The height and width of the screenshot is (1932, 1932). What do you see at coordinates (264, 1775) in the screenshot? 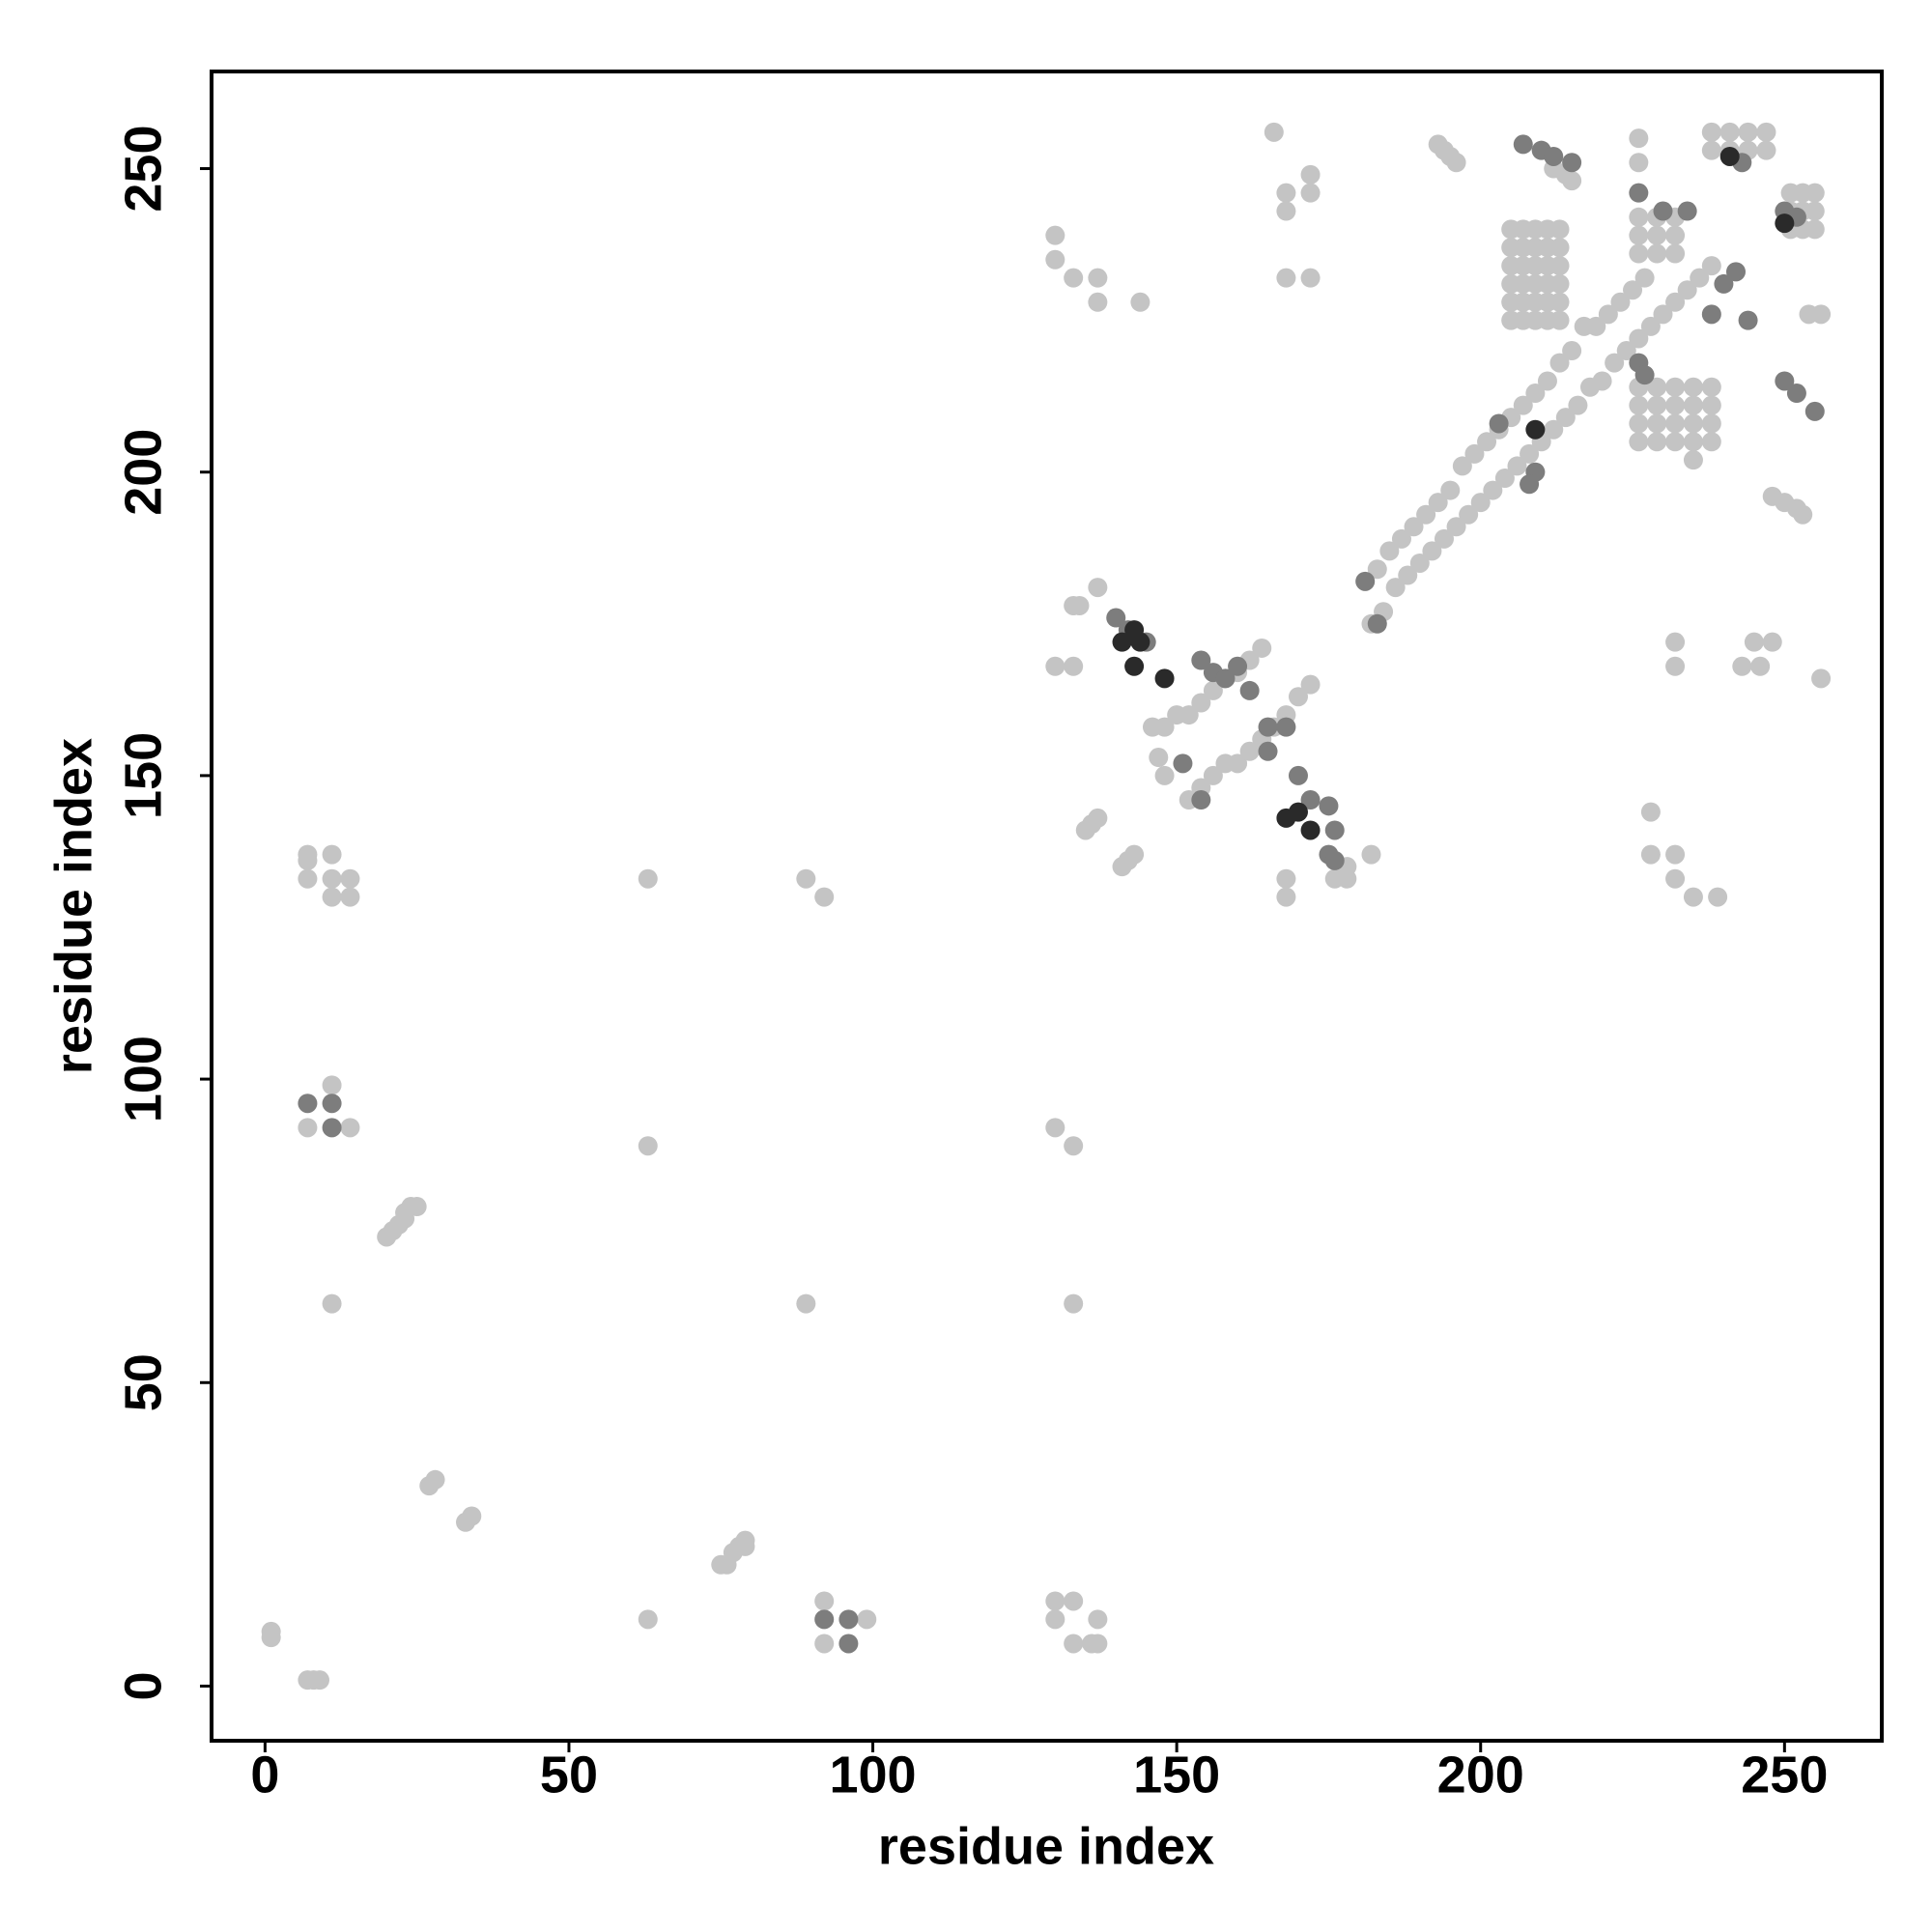
I see `x-tick-label: 0` at bounding box center [264, 1775].